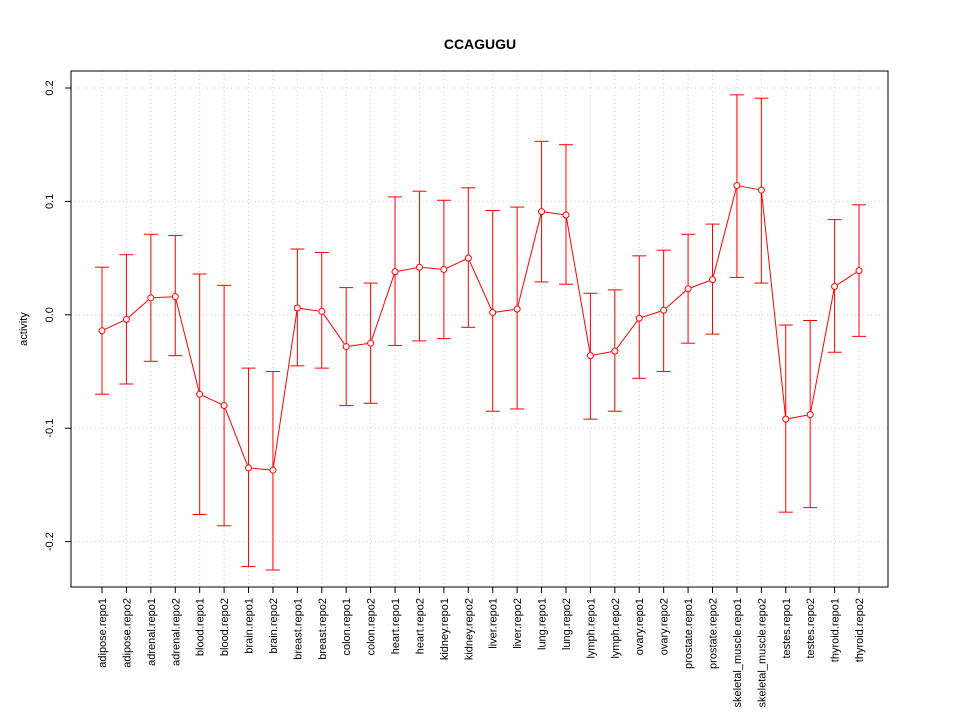 The image size is (960, 720). Describe the element at coordinates (787, 628) in the screenshot. I see `x-tick-label: testes.repo1` at that location.